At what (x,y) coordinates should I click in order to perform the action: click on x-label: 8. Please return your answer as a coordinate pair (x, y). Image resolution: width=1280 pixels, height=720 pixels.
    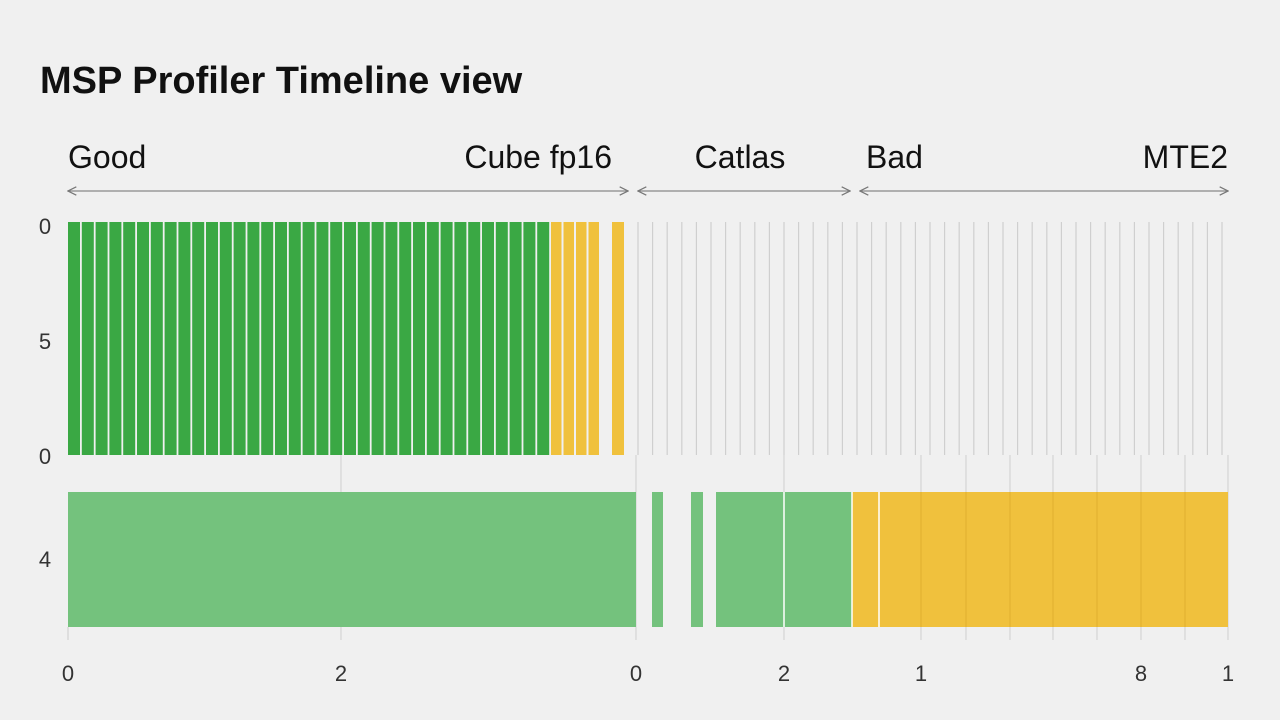
    Looking at the image, I should click on (1141, 673).